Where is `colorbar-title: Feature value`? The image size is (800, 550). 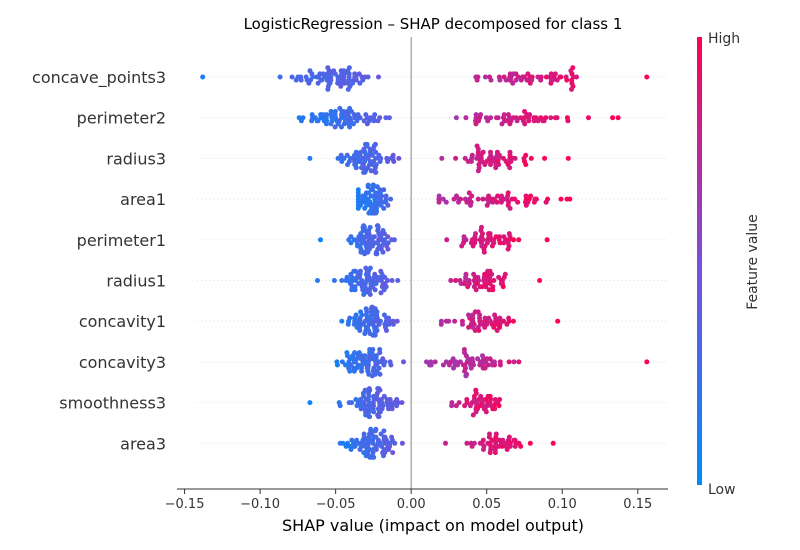
colorbar-title: Feature value is located at coordinates (753, 262).